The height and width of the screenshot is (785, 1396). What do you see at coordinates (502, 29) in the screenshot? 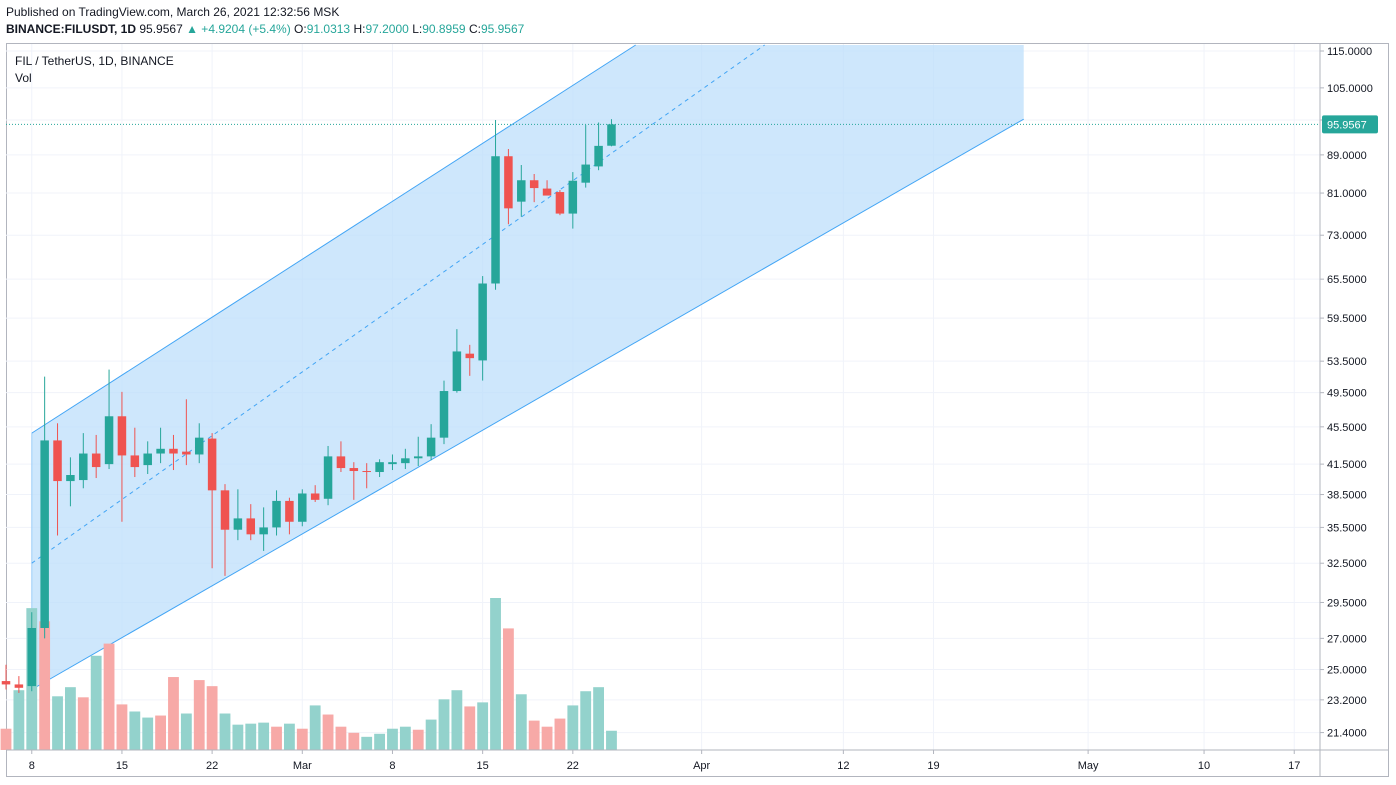
I see `close-value: 95.9567` at bounding box center [502, 29].